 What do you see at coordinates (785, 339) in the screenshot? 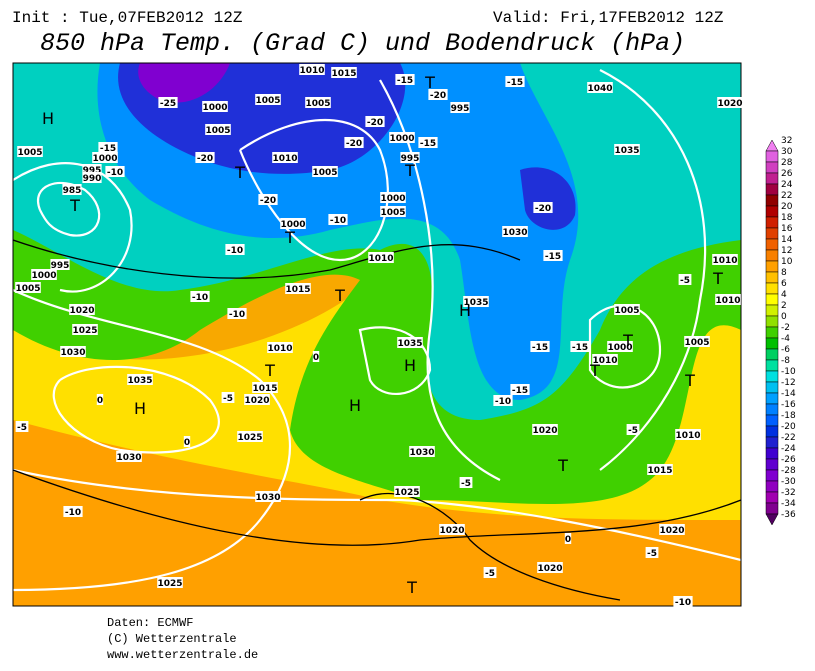
I see `colorbar-label: -4` at bounding box center [785, 339].